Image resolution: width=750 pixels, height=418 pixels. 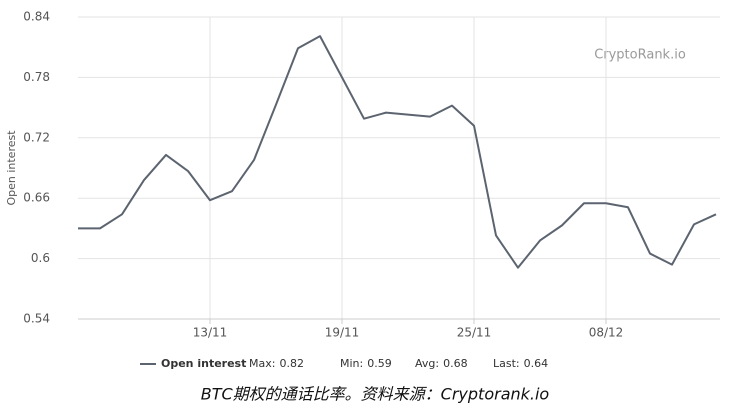 What do you see at coordinates (366, 363) in the screenshot?
I see `legend-stat: Min: 0.59` at bounding box center [366, 363].